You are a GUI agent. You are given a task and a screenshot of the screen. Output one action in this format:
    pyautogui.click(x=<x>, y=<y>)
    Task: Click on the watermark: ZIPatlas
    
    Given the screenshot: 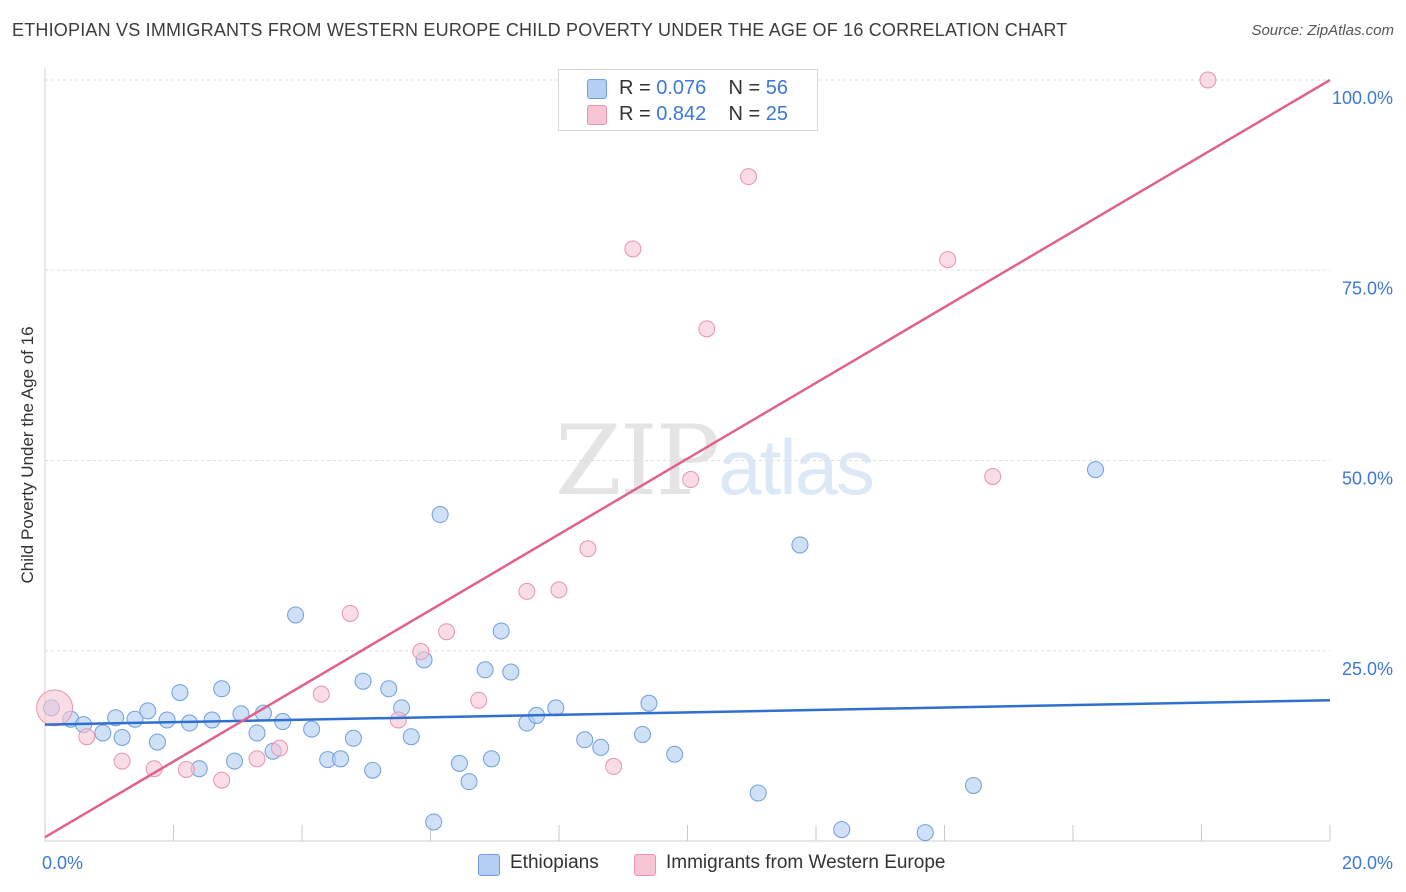 What is the action you would take?
    pyautogui.click(x=715, y=461)
    